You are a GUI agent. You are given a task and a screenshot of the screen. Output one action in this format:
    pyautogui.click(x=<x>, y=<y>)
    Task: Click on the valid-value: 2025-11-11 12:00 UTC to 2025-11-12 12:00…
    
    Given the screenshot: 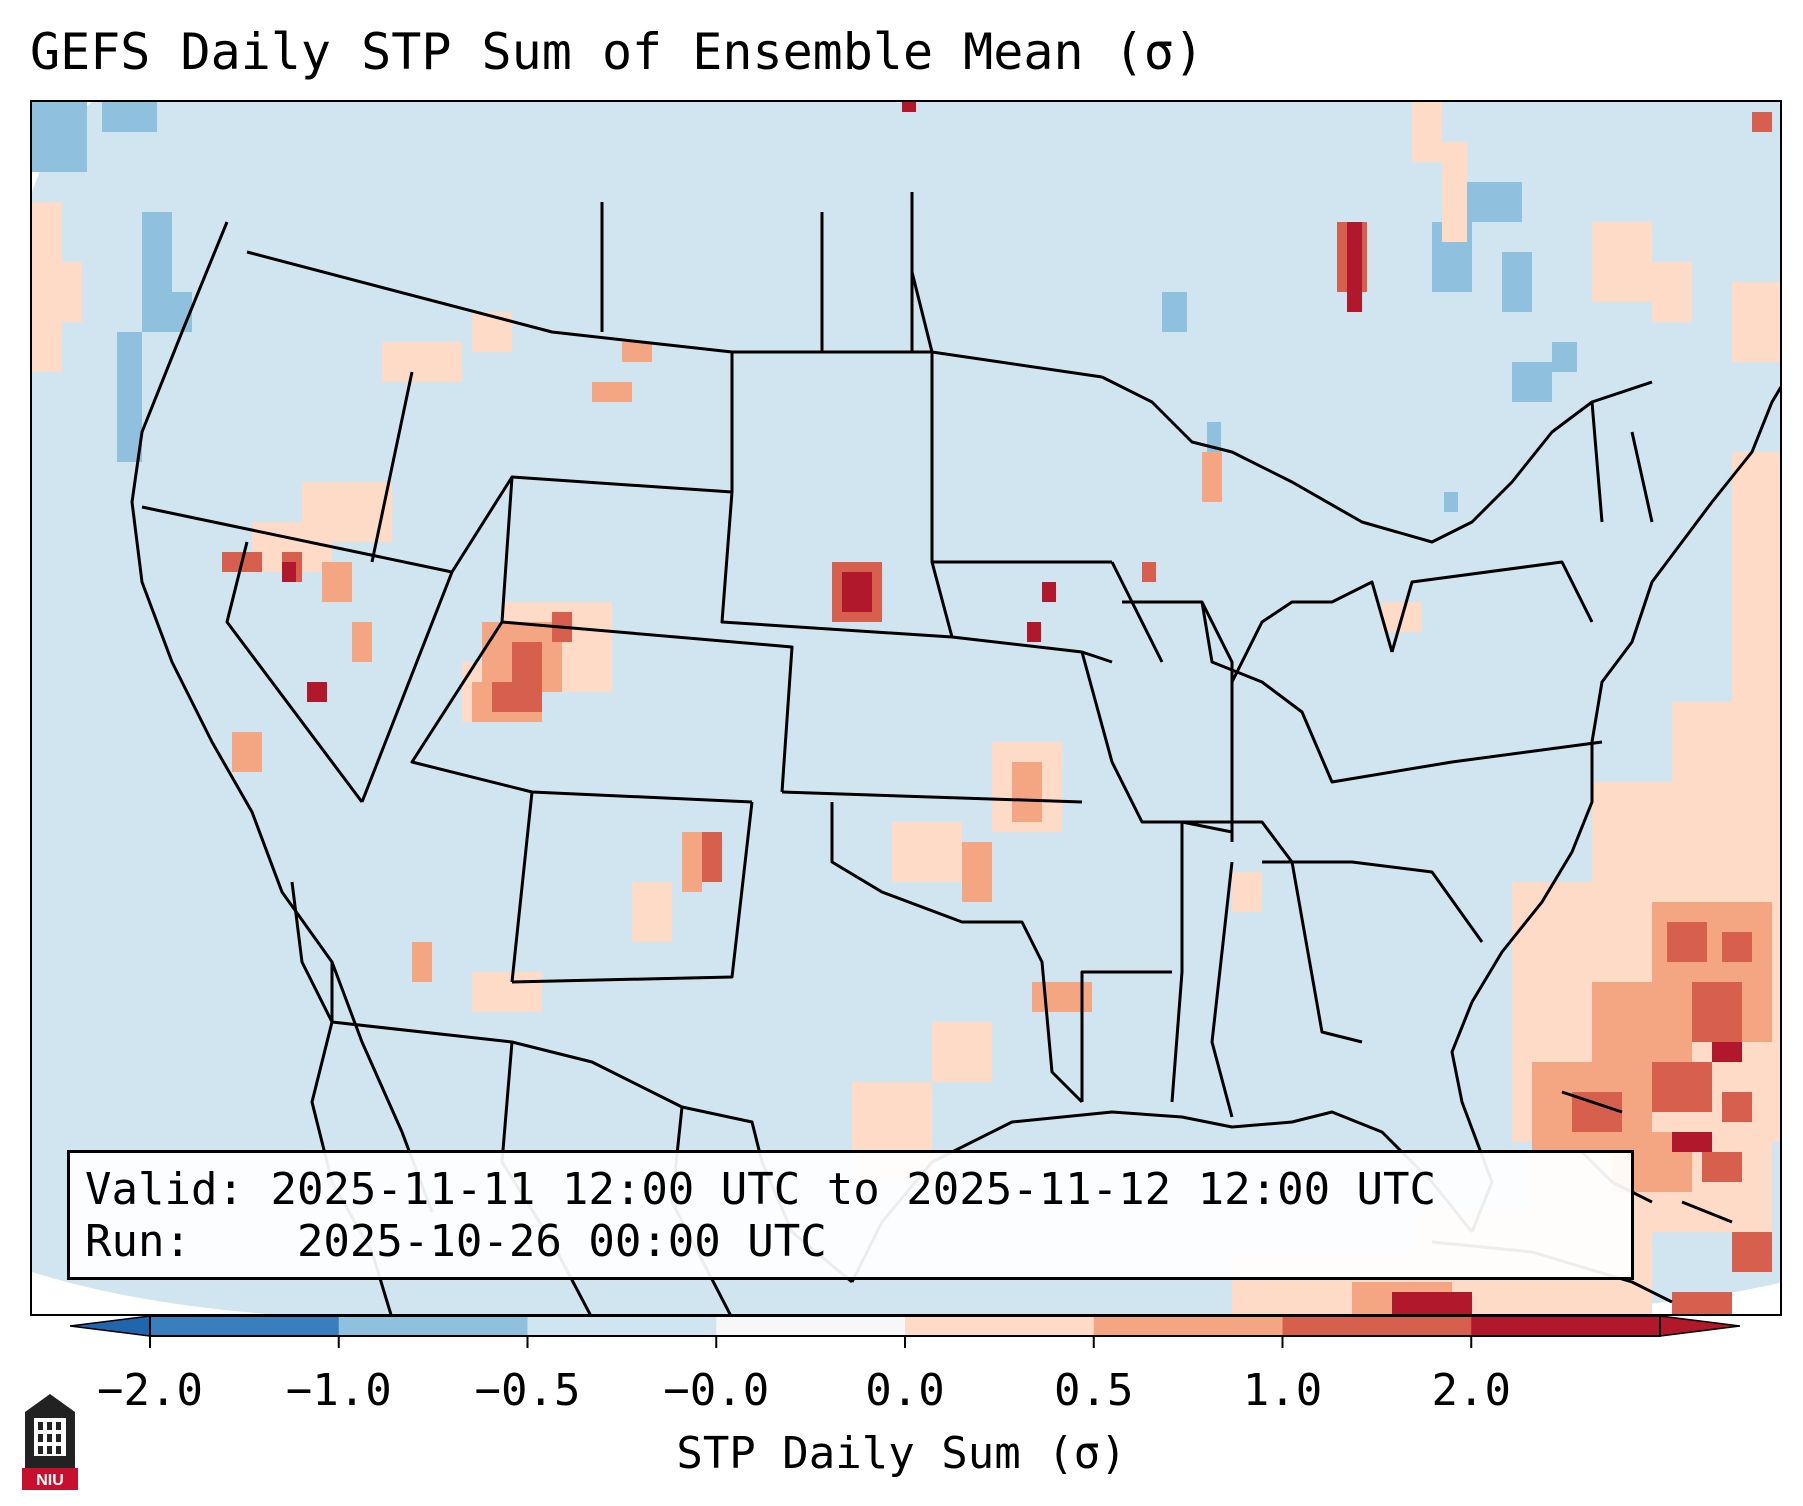 What is the action you would take?
    pyautogui.click(x=853, y=1189)
    